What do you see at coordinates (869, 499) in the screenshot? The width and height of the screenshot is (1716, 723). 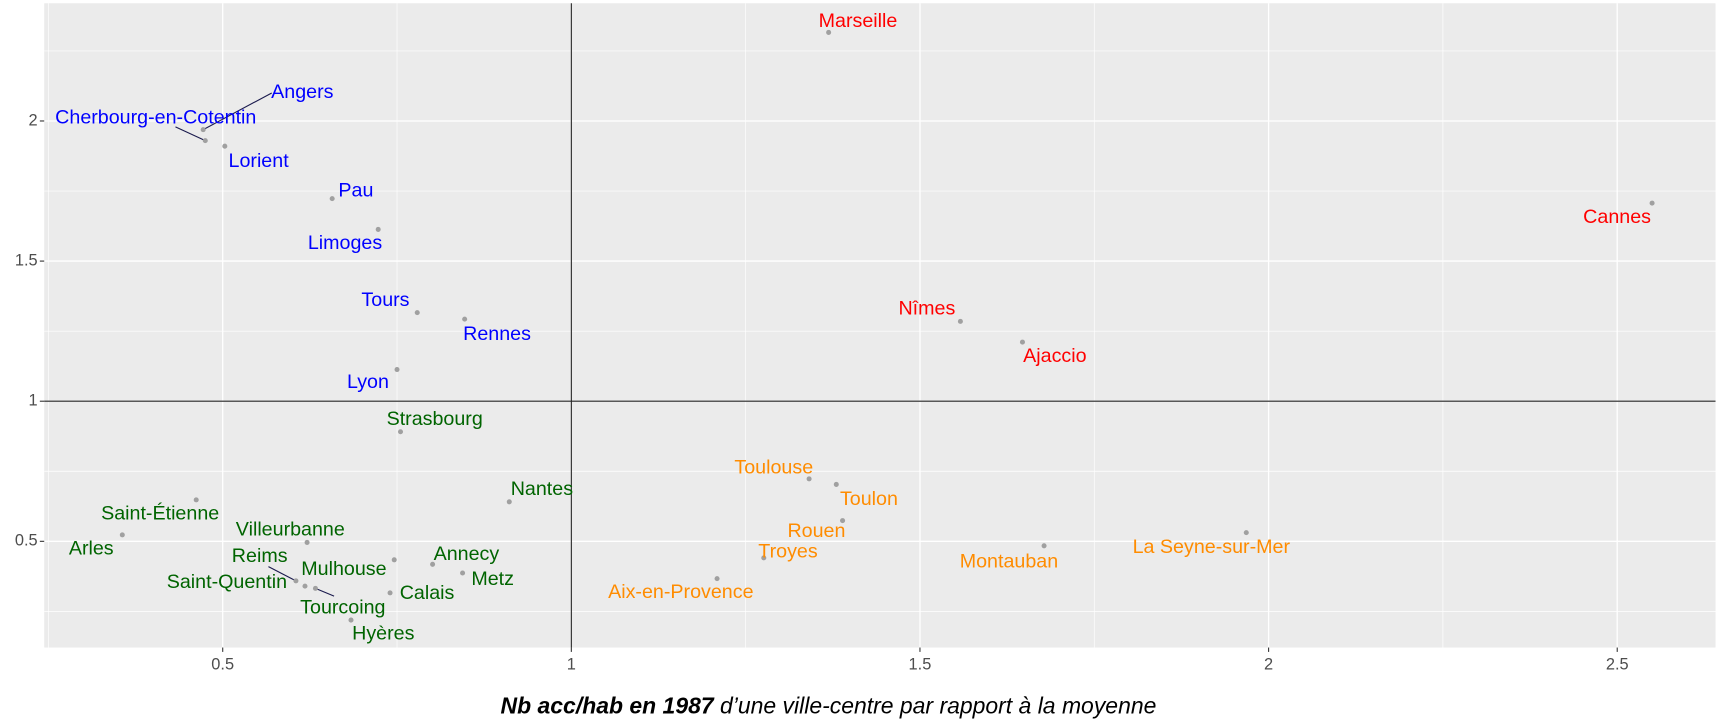 I see `point-label: Toulon` at bounding box center [869, 499].